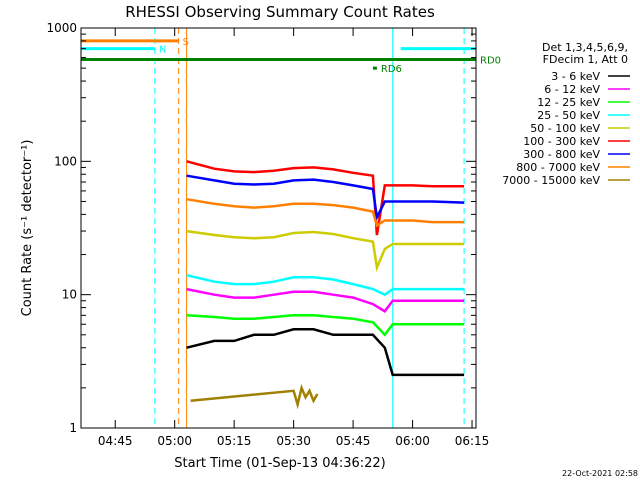 This screenshot has width=640, height=480. I want to click on x-tick-label-5: 06:00, so click(412, 441).